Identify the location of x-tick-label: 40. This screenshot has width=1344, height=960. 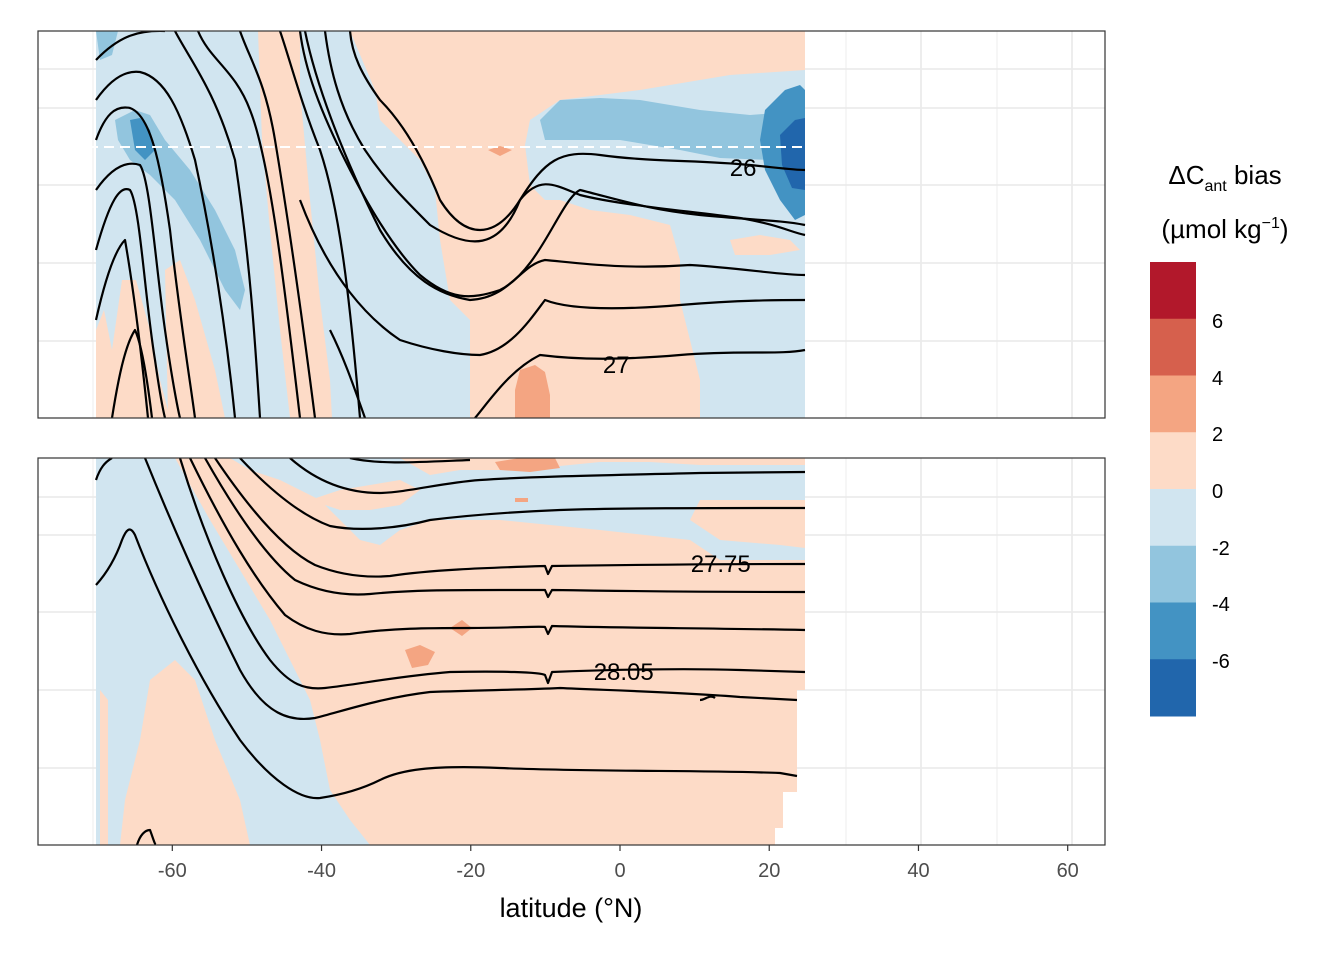
(918, 871).